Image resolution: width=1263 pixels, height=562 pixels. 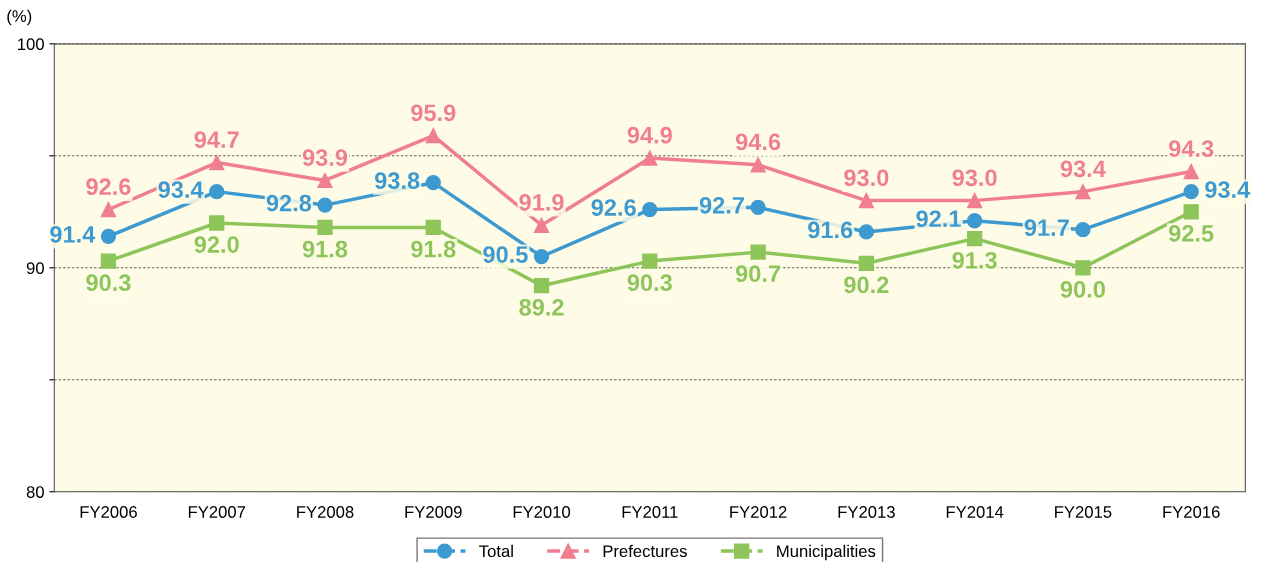 What do you see at coordinates (1191, 233) in the screenshot?
I see `data-label: 92.5` at bounding box center [1191, 233].